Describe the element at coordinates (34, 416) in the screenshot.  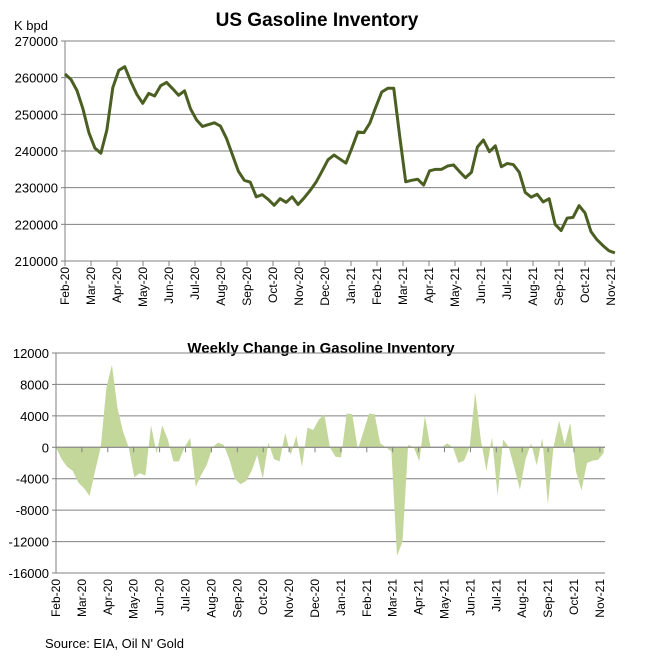
I see `y-tick-label: 4000` at that location.